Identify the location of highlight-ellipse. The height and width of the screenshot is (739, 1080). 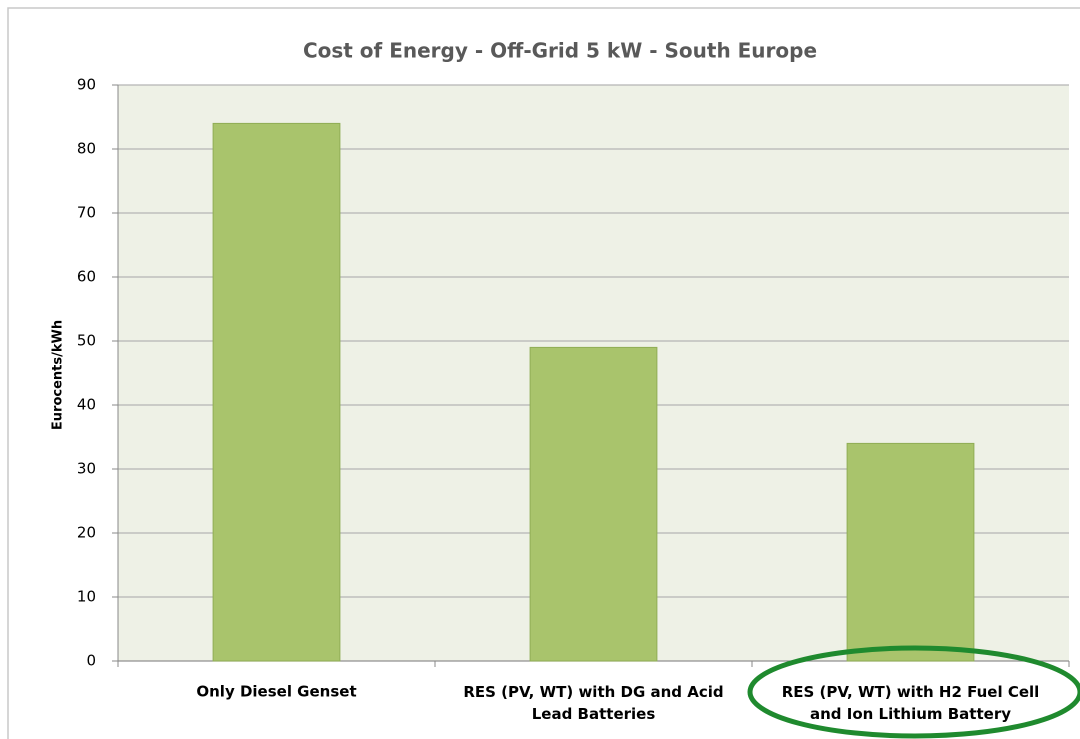
(913, 692).